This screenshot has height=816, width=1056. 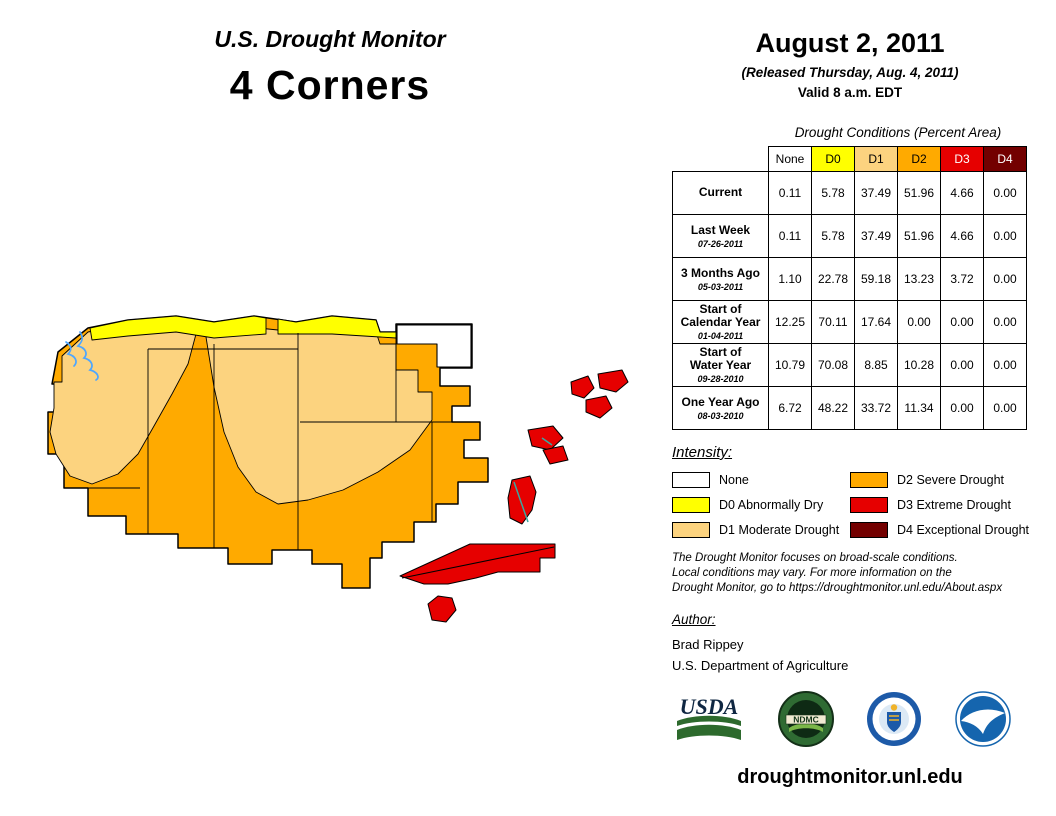 I want to click on legend-item-d0: D0 Abnormally Dry, so click(x=761, y=505).